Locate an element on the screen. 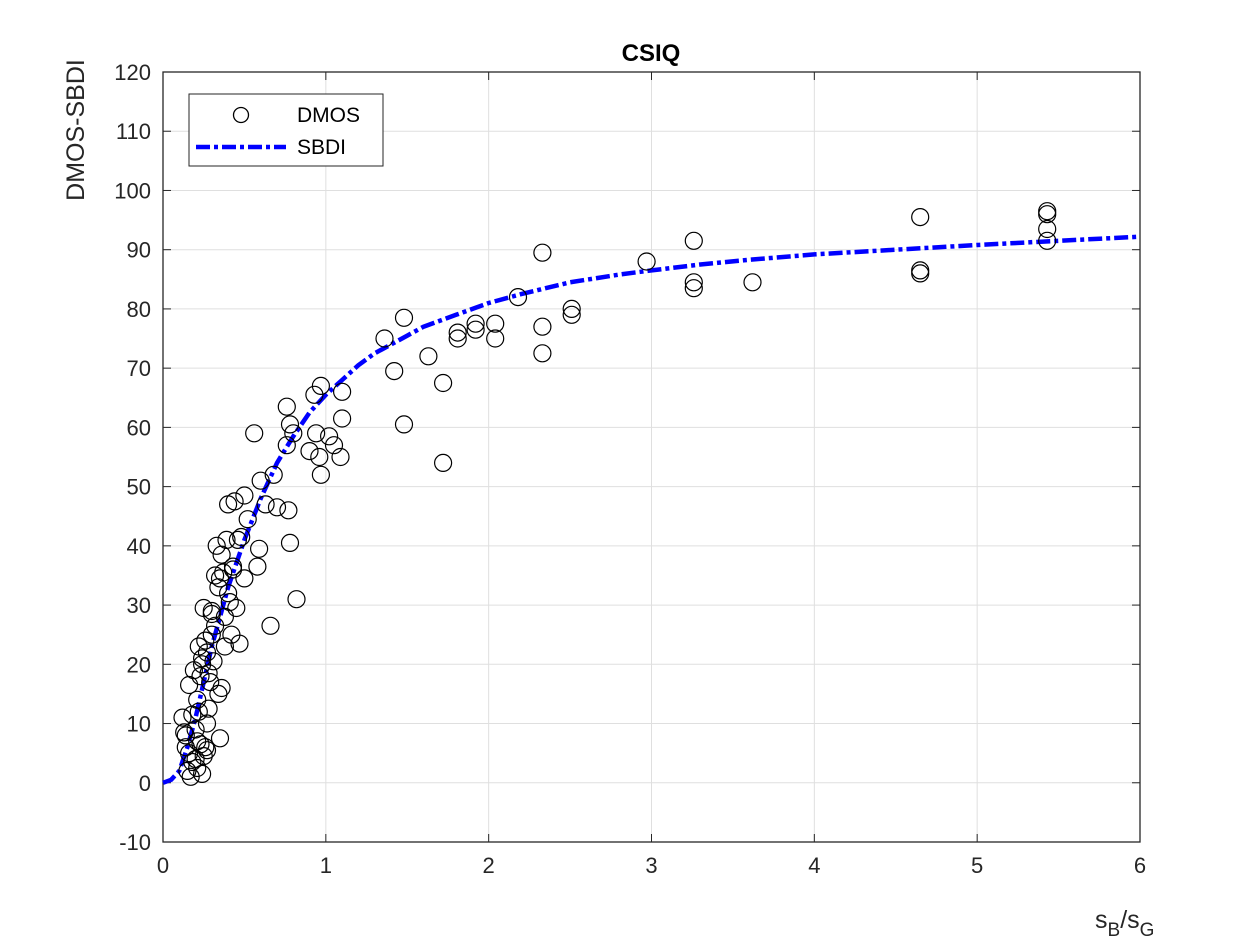 This screenshot has height=945, width=1260. x-tick-label: 3 is located at coordinates (651, 865).